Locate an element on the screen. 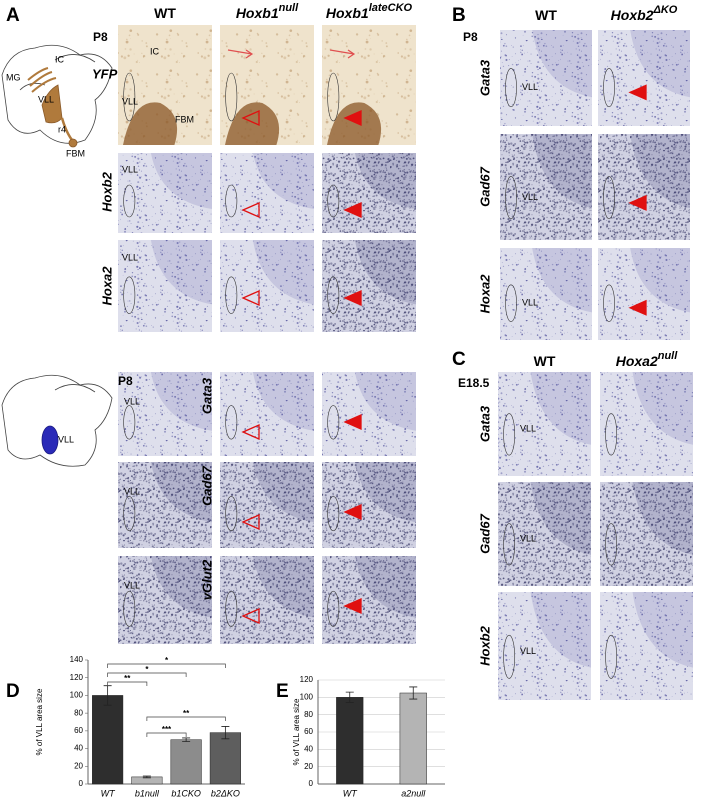 This screenshot has width=705, height=805. schematic-bottom is located at coordinates (57, 420).